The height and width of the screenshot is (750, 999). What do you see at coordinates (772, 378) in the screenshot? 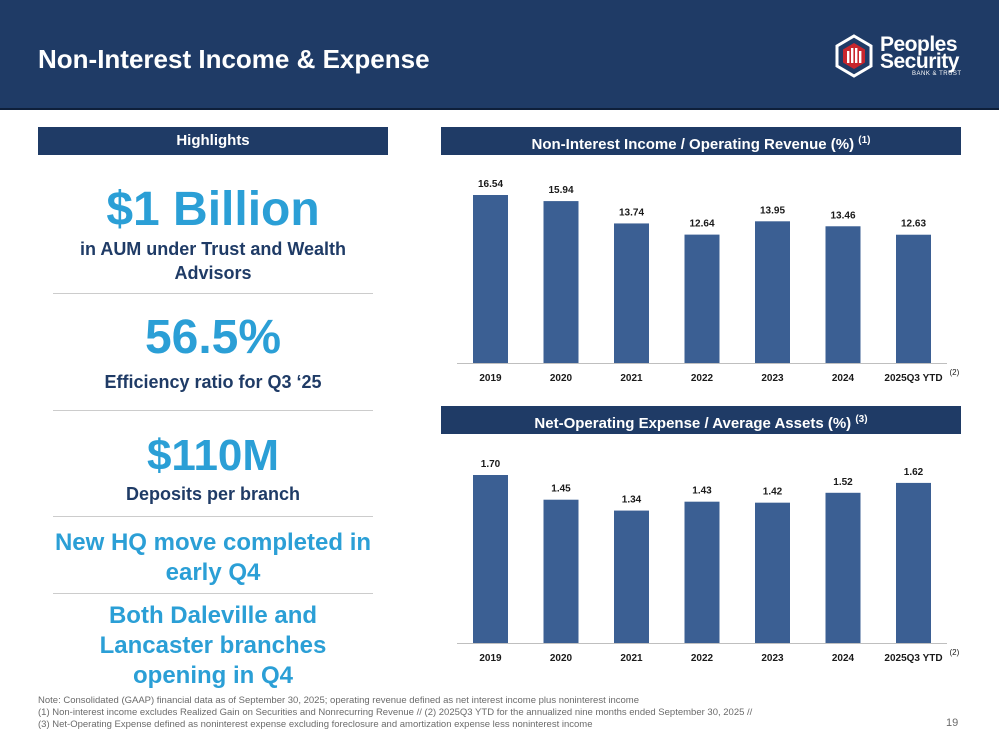
I see `chart1-tick-label: 2023` at bounding box center [772, 378].